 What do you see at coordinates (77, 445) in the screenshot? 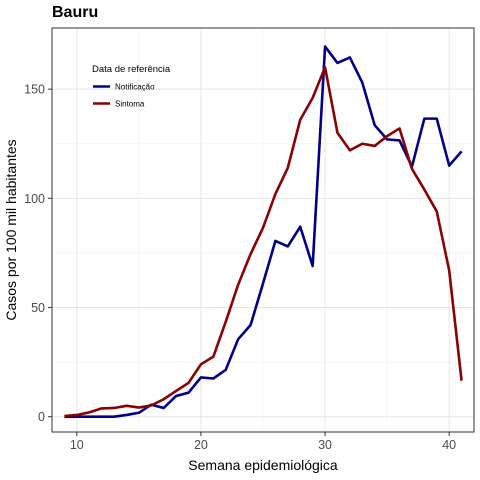
I see `x-tick-label: 10` at bounding box center [77, 445].